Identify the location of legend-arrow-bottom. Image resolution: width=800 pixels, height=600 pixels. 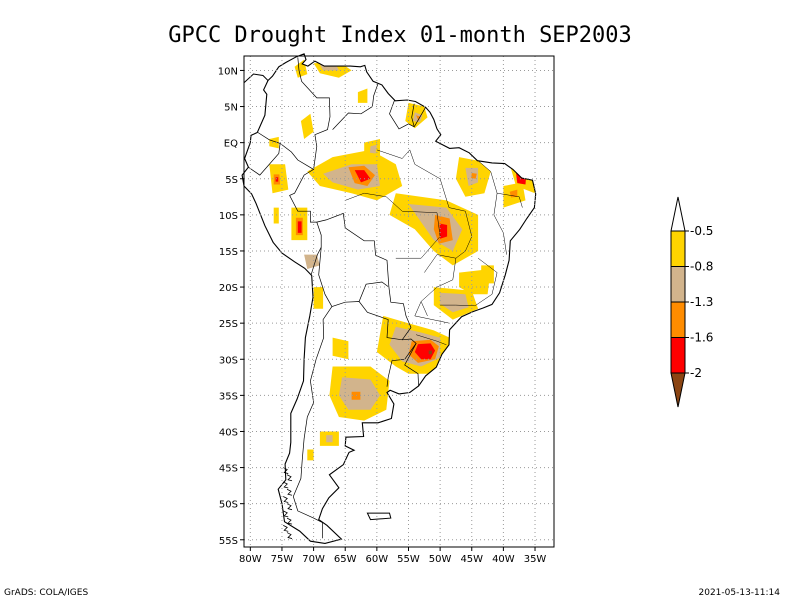
(678, 390).